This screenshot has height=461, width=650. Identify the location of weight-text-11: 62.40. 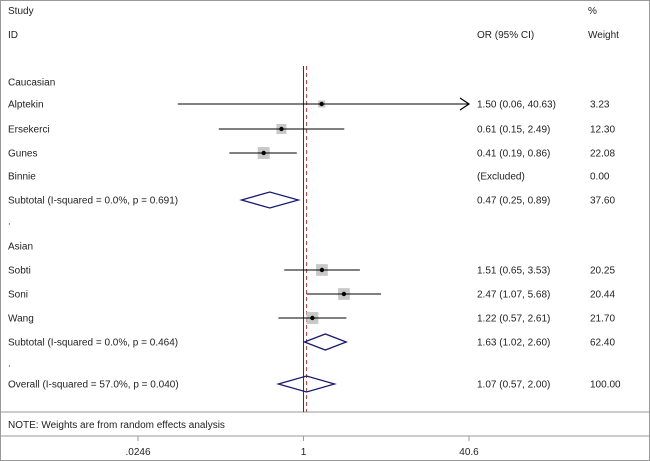
(602, 343).